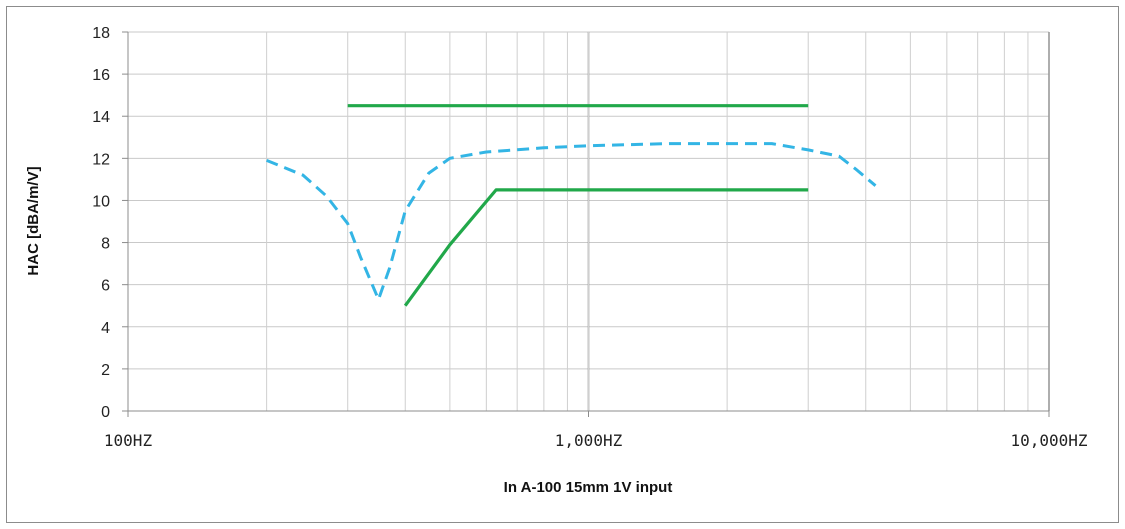  Describe the element at coordinates (101, 75) in the screenshot. I see `y-tick-label: 16` at that location.